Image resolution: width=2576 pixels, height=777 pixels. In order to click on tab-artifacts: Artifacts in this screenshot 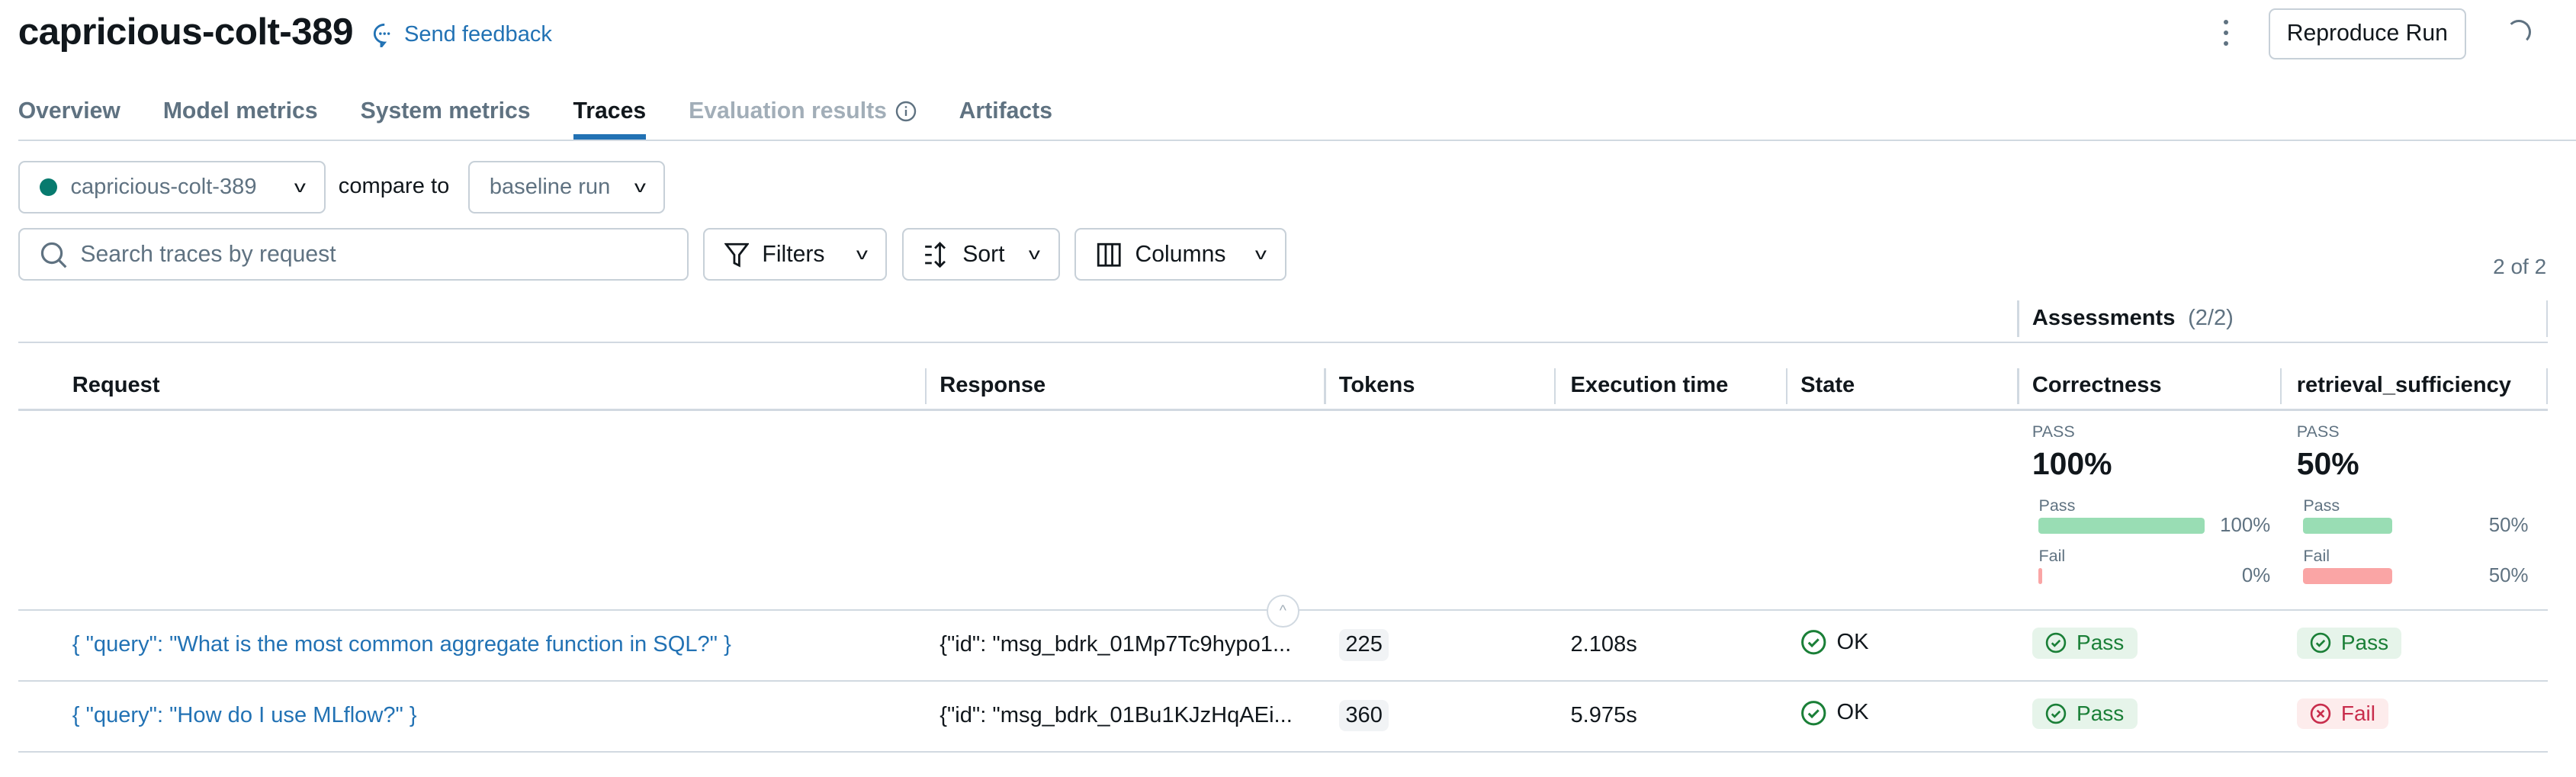, I will do `click(1005, 111)`.